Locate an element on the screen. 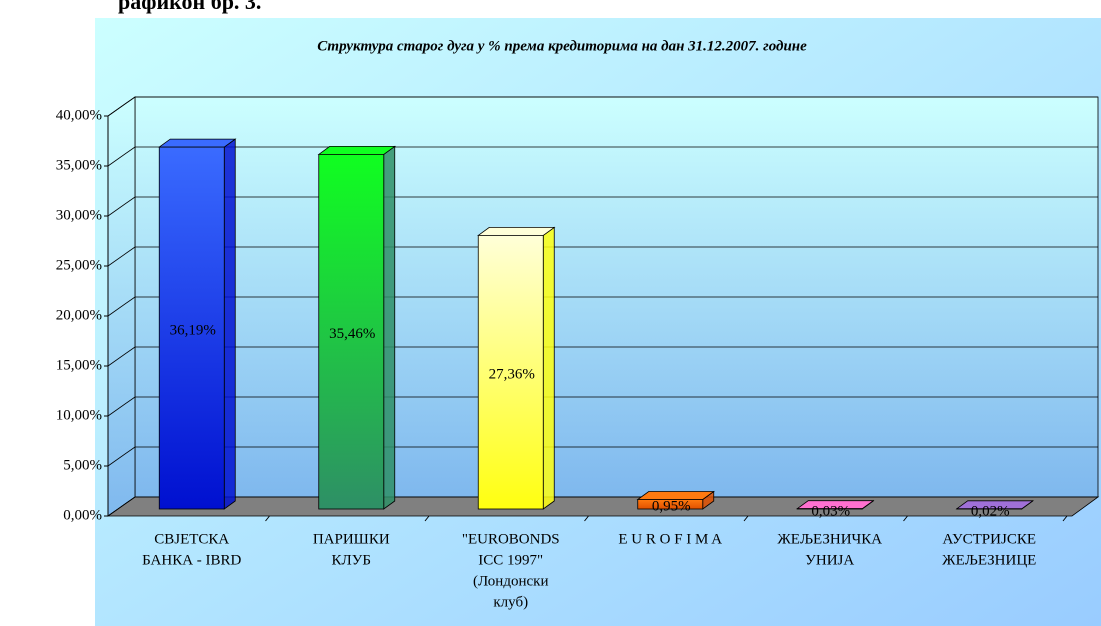 This screenshot has width=1101, height=626. y-tick-label: 0,00% is located at coordinates (82, 515).